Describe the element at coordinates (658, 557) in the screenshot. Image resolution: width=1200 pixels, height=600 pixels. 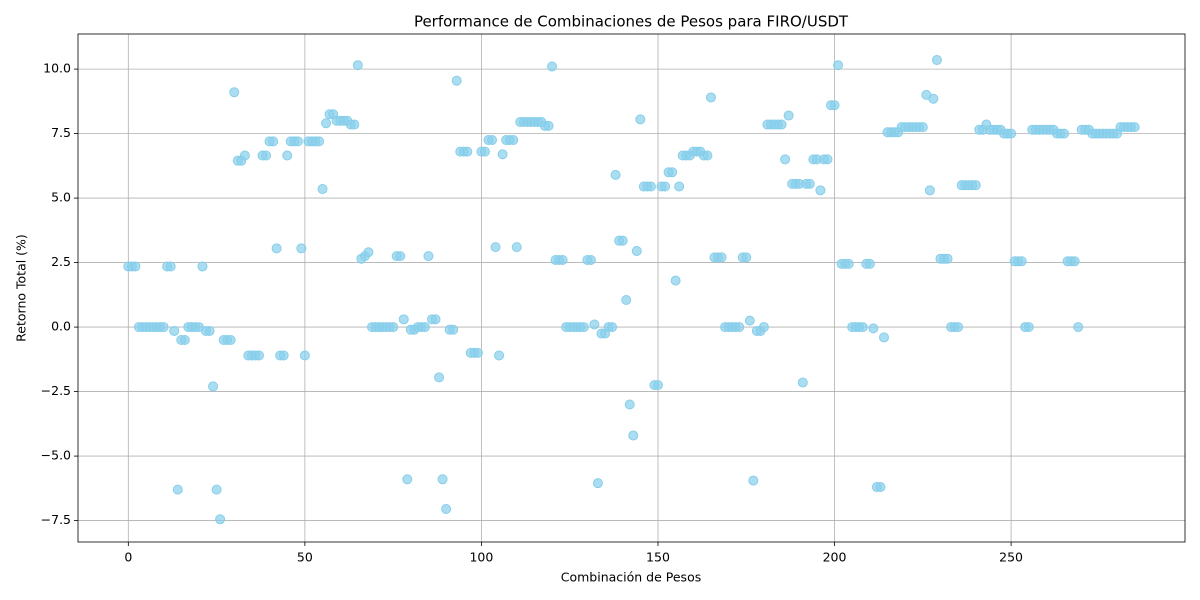
I see `x-tick-label: 150` at that location.